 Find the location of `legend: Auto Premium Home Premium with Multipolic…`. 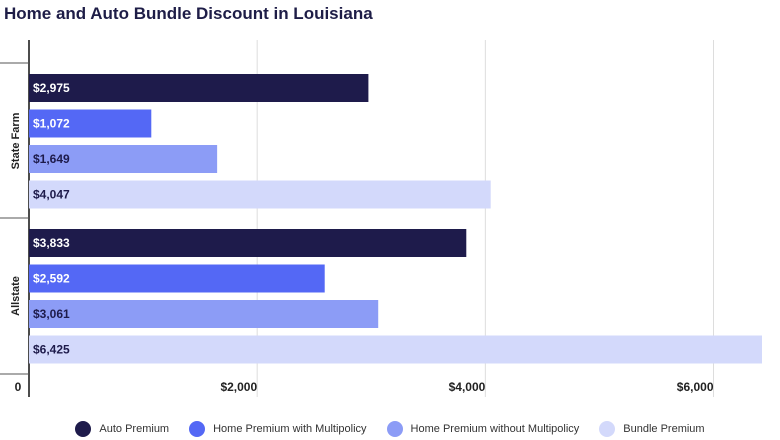

legend: Auto Premium Home Premium with Multipolic… is located at coordinates (390, 429).